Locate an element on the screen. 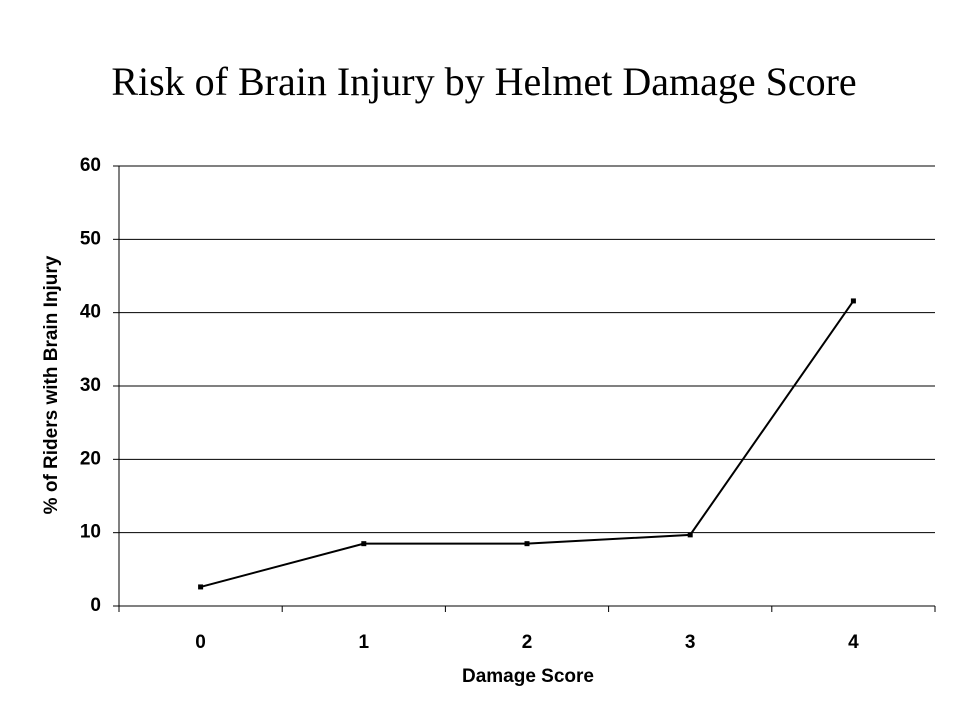 The height and width of the screenshot is (720, 960). x-tick-label: 3 is located at coordinates (690, 642).